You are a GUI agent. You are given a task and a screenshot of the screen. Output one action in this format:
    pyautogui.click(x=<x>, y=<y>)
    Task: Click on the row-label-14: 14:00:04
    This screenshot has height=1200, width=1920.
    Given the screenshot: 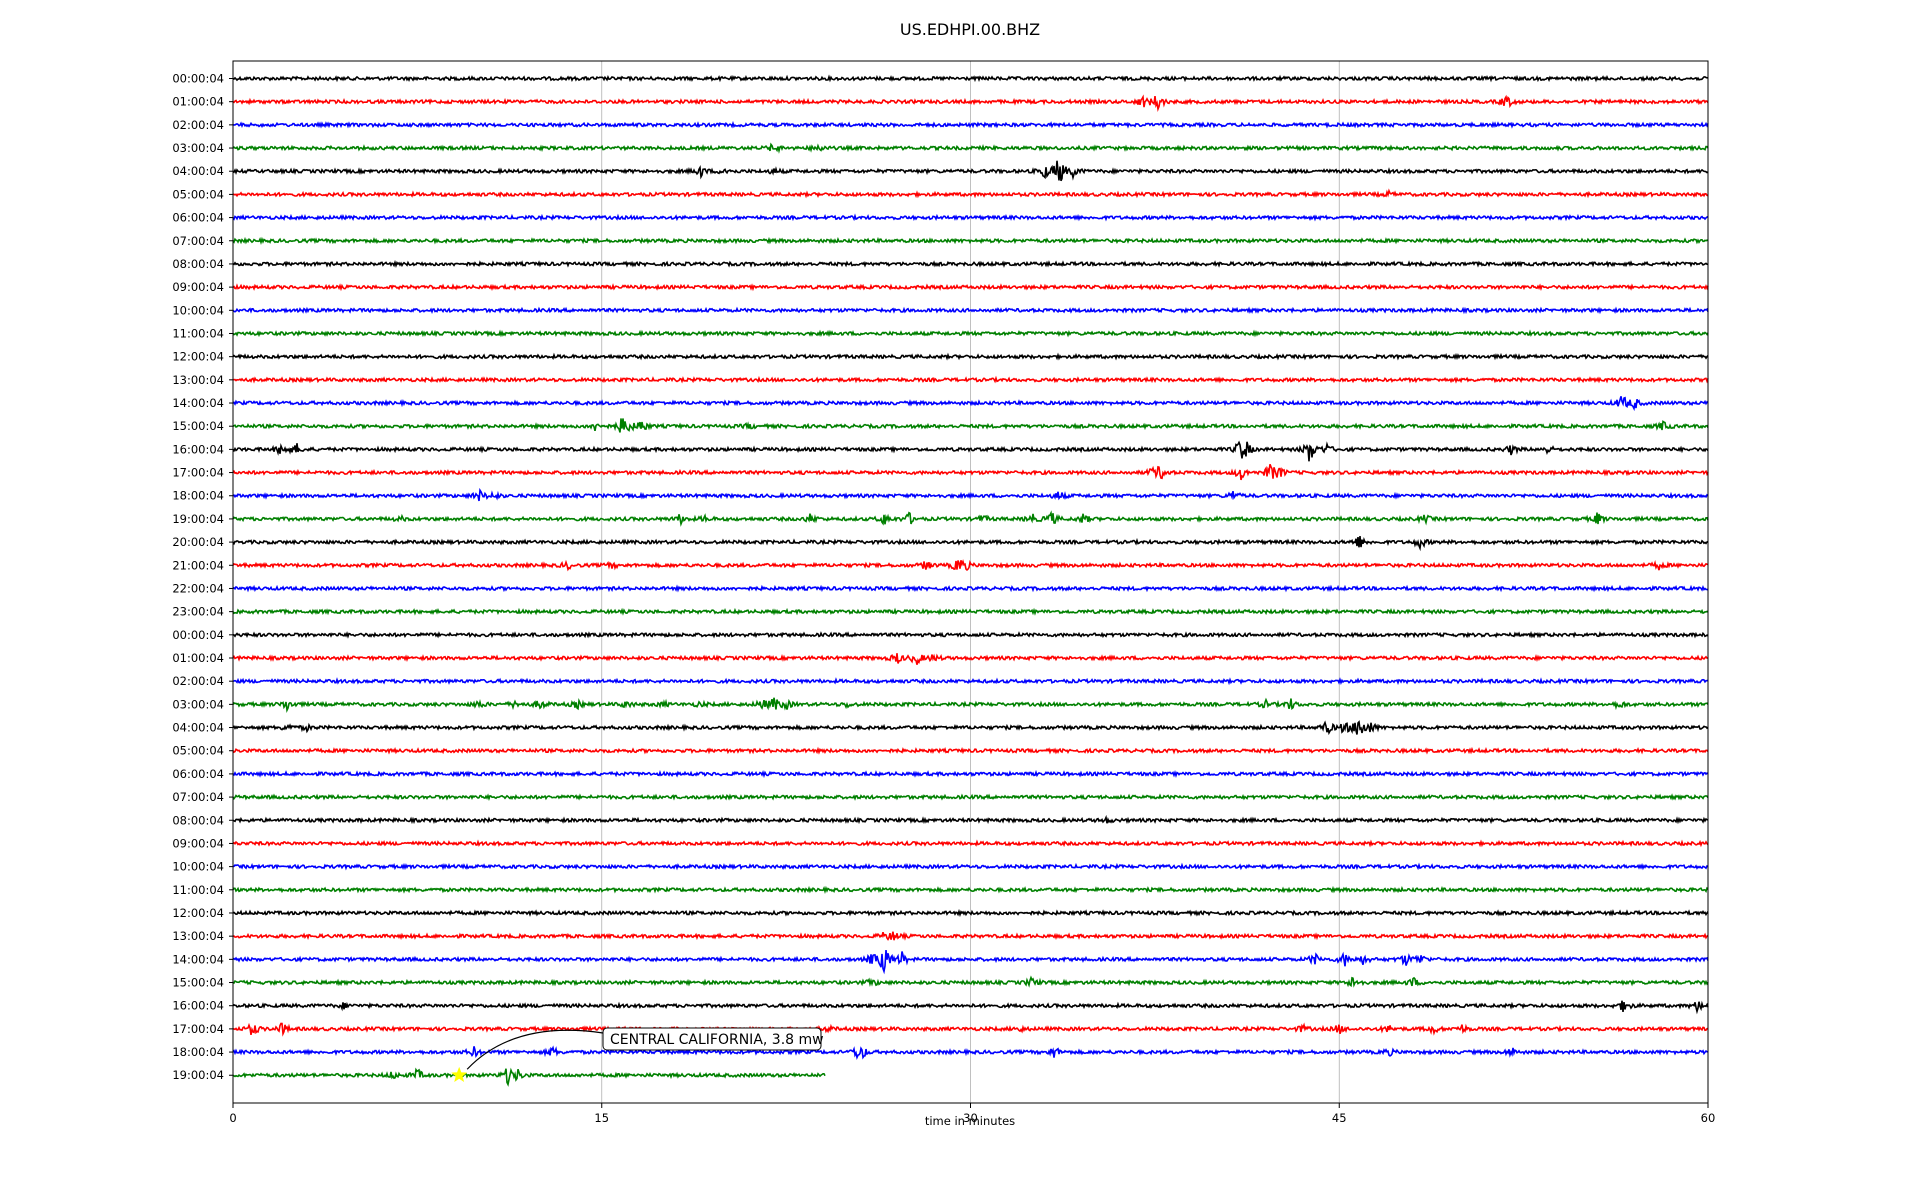 What is the action you would take?
    pyautogui.click(x=198, y=403)
    